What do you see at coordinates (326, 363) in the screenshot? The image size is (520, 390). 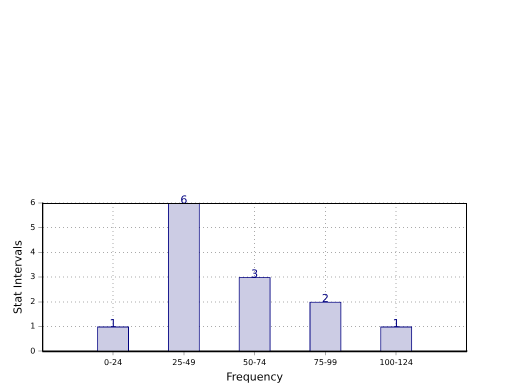 I see `x-tick-label: 75-99` at bounding box center [326, 363].